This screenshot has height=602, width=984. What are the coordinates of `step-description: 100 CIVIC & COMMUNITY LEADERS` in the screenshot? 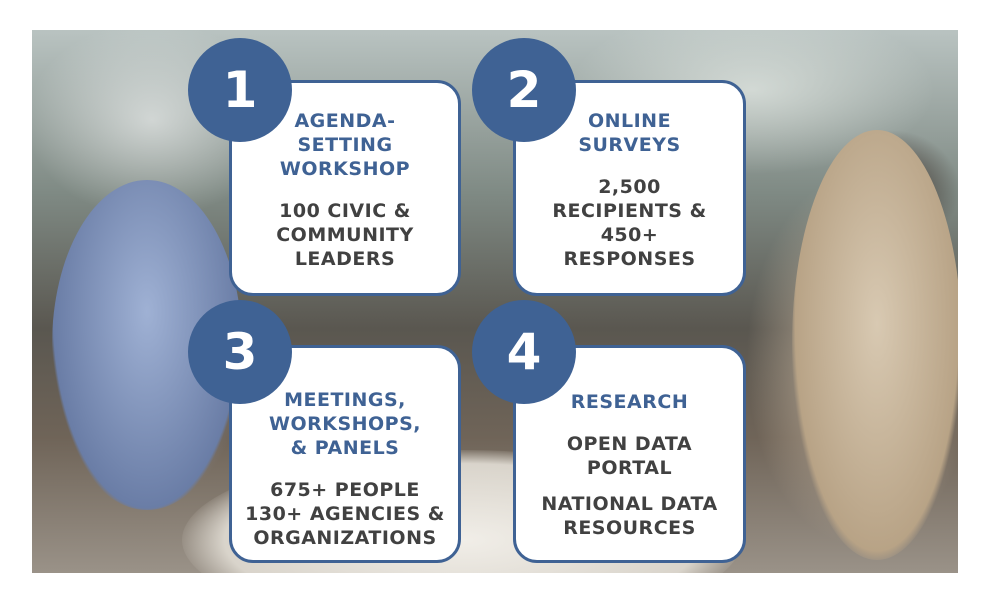 It's located at (345, 235).